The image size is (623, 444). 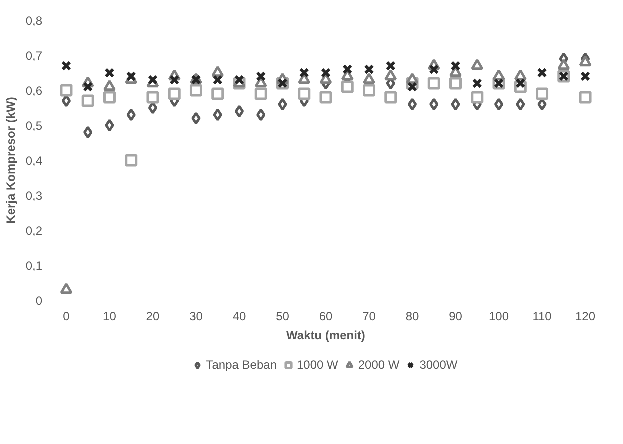 What do you see at coordinates (34, 266) in the screenshot?
I see `y-tick-label: 0,1` at bounding box center [34, 266].